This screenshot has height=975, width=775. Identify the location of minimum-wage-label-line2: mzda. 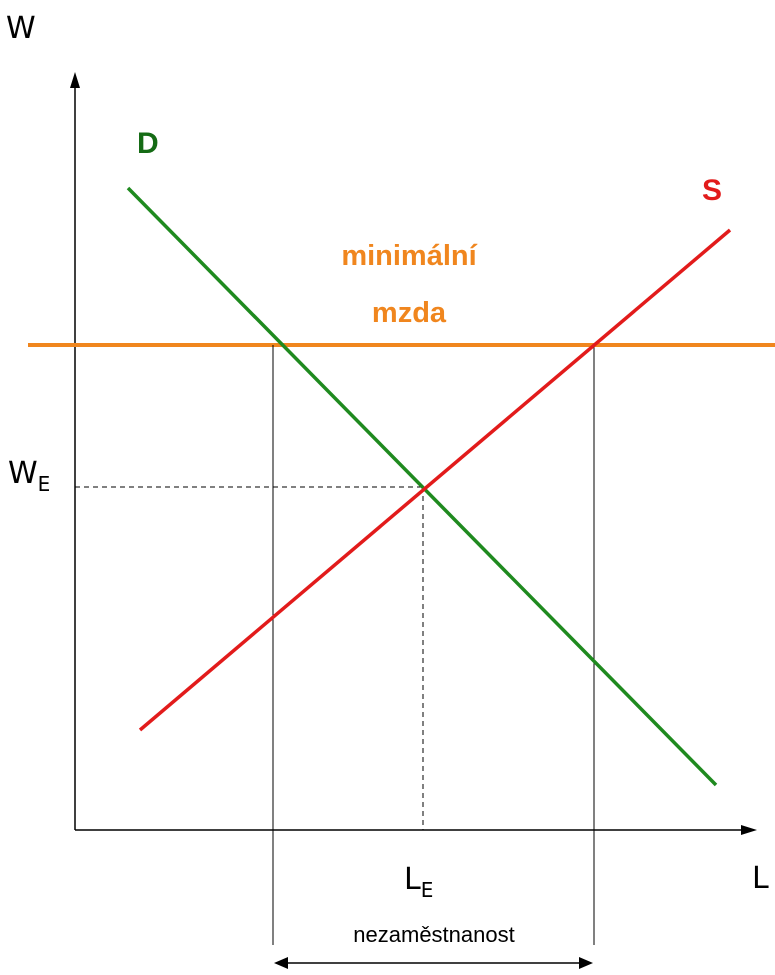
(409, 313).